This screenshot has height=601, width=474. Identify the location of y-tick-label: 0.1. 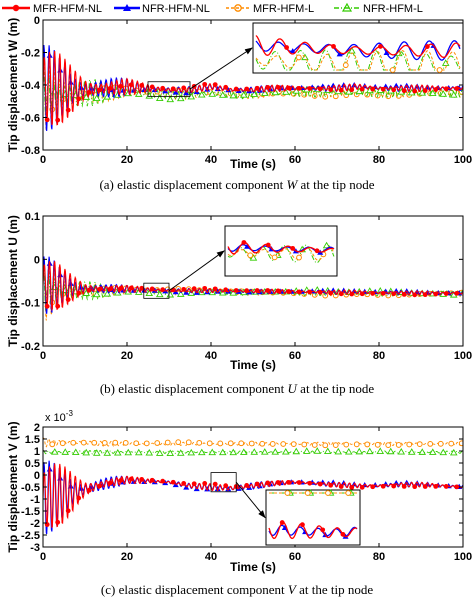
(32, 217).